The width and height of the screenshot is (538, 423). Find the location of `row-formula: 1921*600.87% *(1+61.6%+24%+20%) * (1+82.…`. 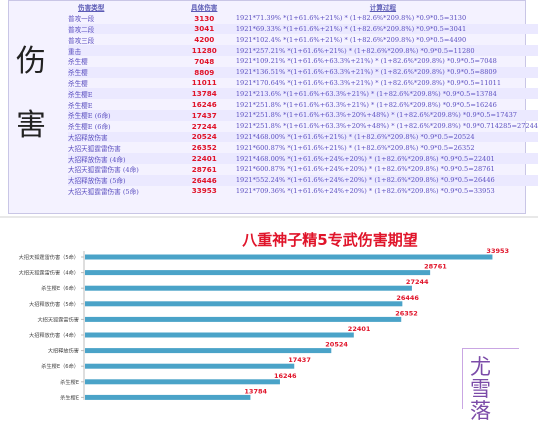

row-formula: 1921*600.87% *(1+61.6%+24%+20%) * (1+82.… is located at coordinates (365, 169).